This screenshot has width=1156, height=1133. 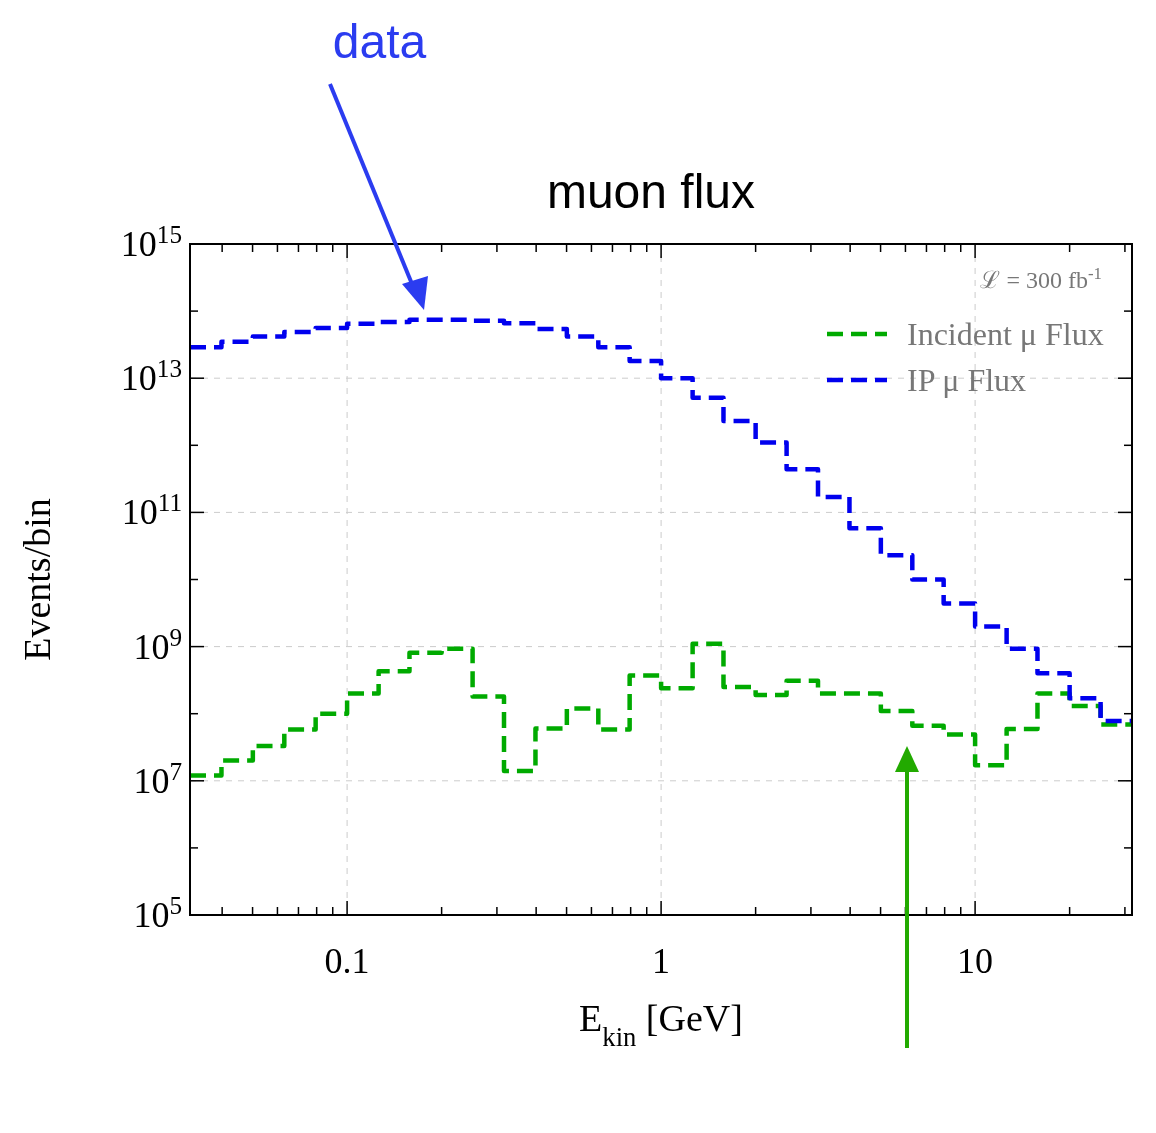 I want to click on y-tick-label: 10$^{5}$, so click(x=157, y=913).